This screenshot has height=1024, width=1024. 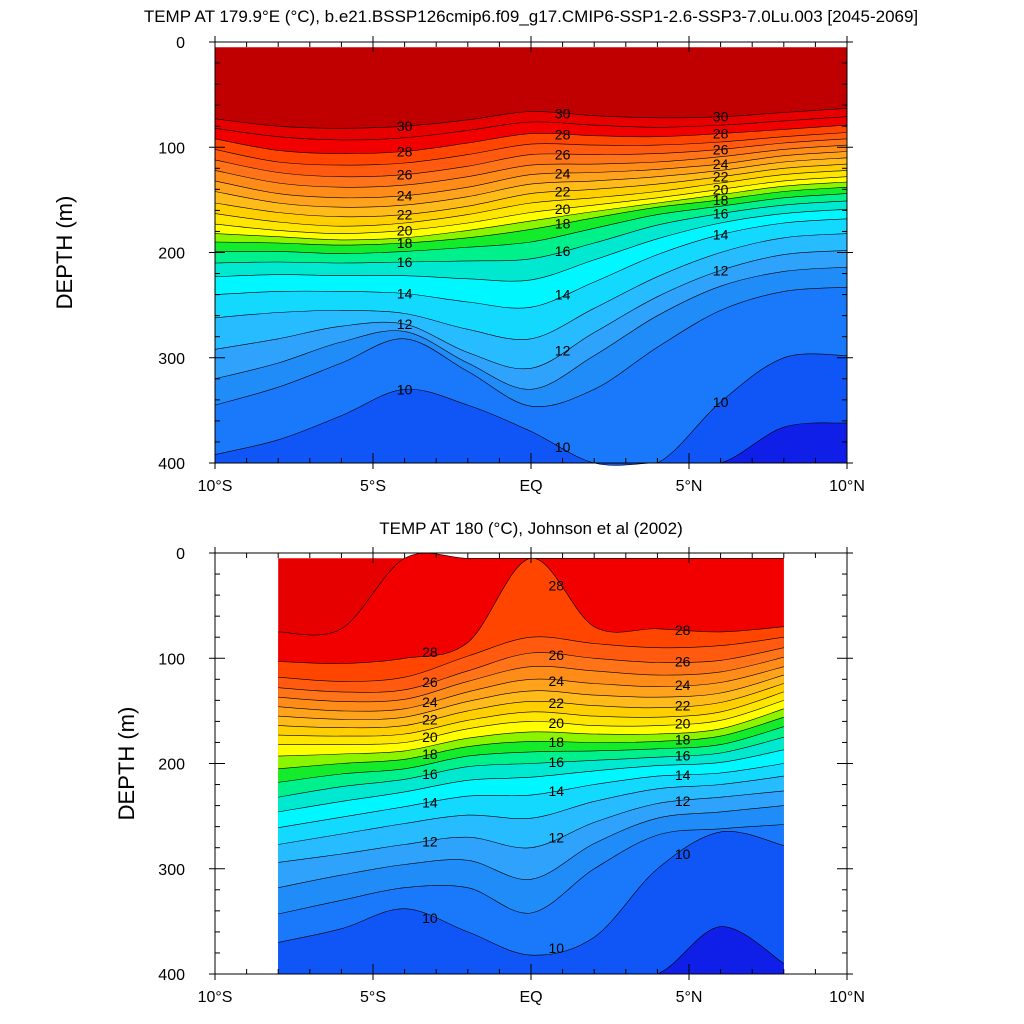 What do you see at coordinates (180, 554) in the screenshot?
I see `y-tick-label: 0` at bounding box center [180, 554].